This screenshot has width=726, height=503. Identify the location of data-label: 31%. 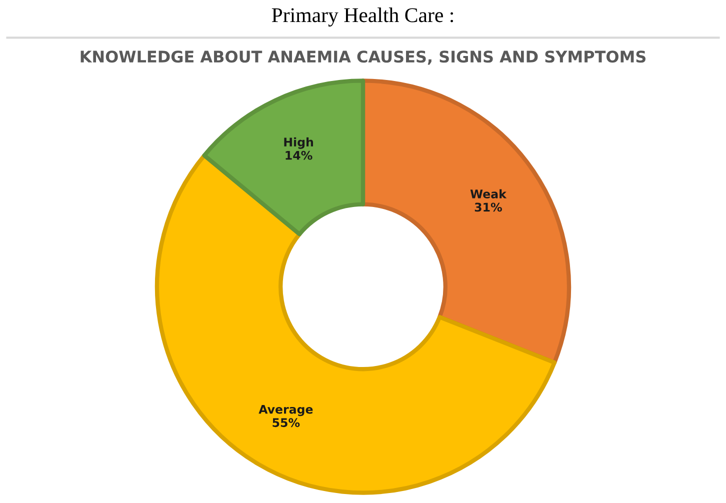
(488, 207).